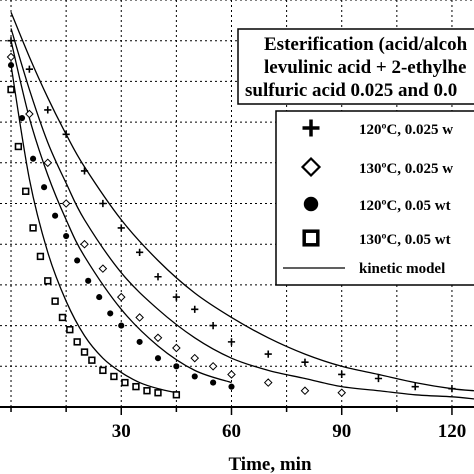  What do you see at coordinates (311, 204) in the screenshot?
I see `legend-marker-circle-icon` at bounding box center [311, 204].